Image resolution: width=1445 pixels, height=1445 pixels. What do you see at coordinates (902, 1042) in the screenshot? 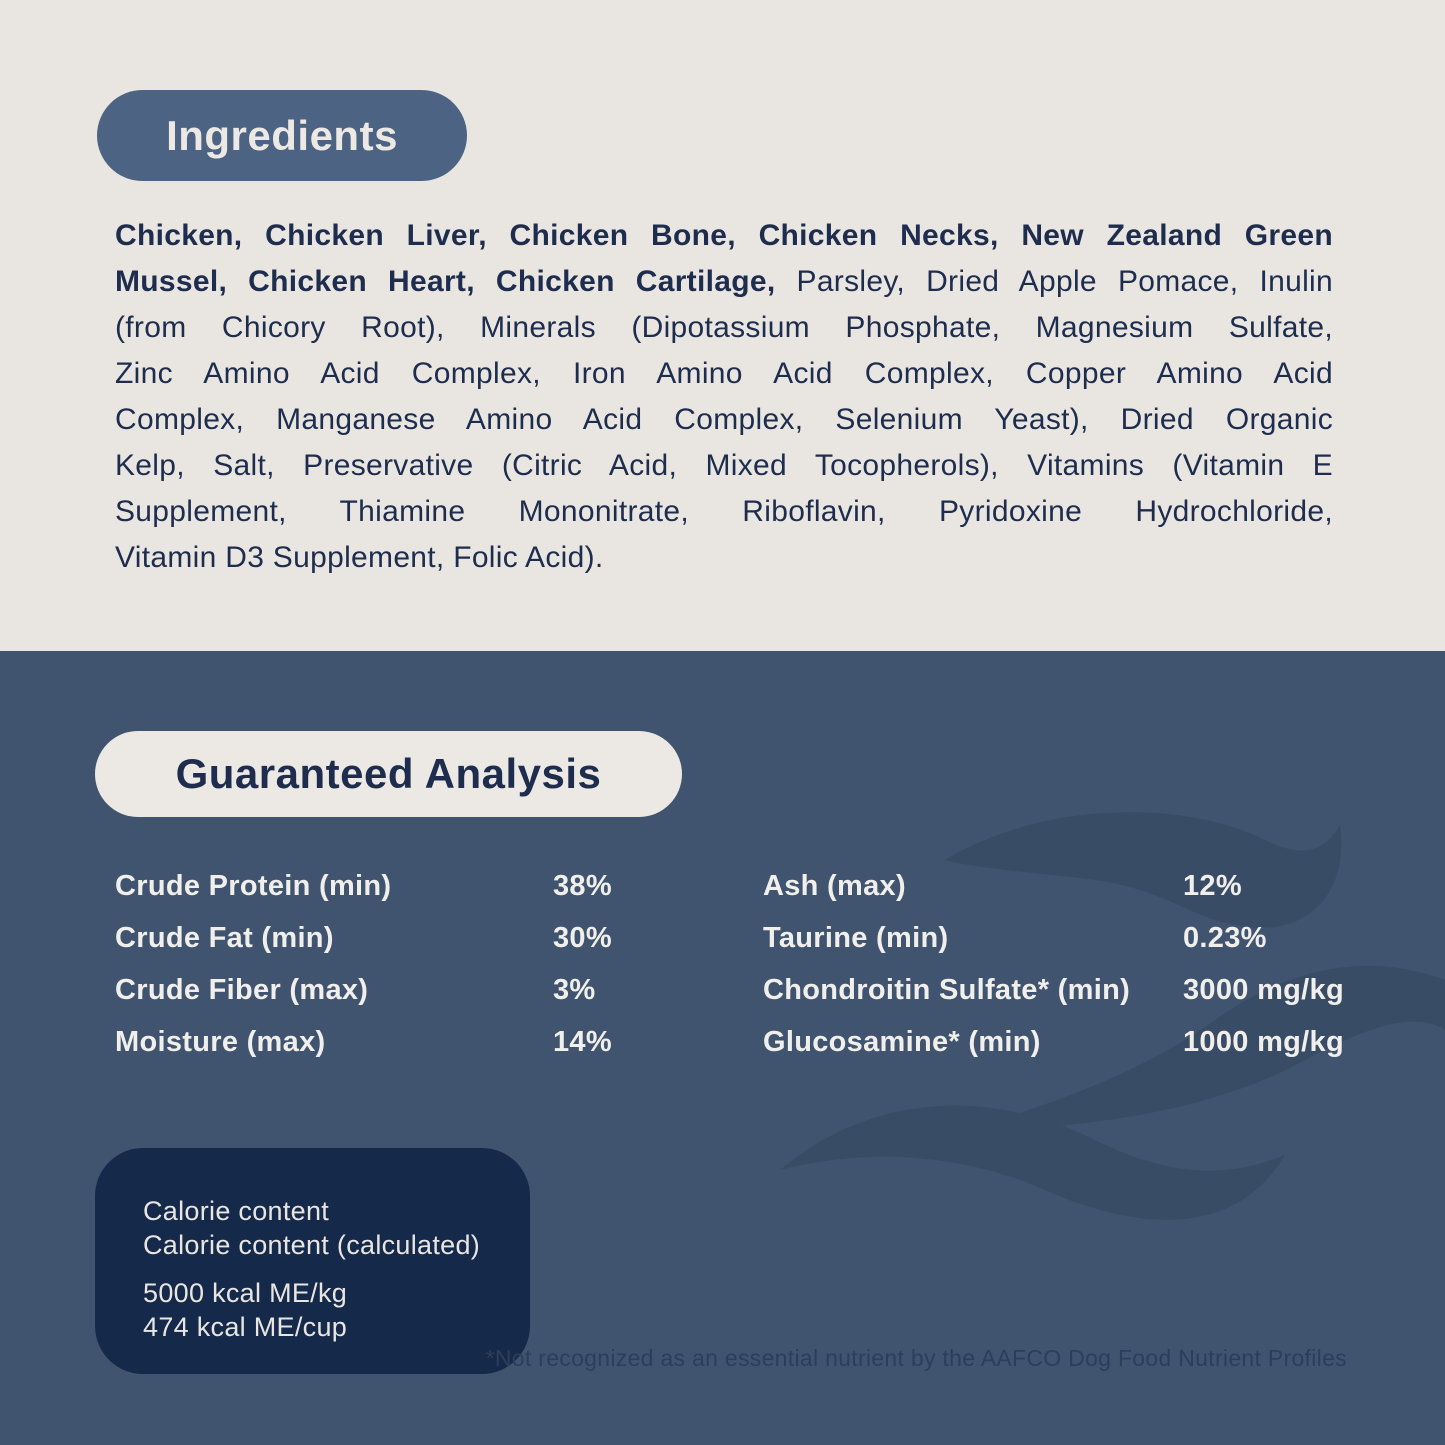
I see `analysis-label: Glucosamine* (min)` at bounding box center [902, 1042].